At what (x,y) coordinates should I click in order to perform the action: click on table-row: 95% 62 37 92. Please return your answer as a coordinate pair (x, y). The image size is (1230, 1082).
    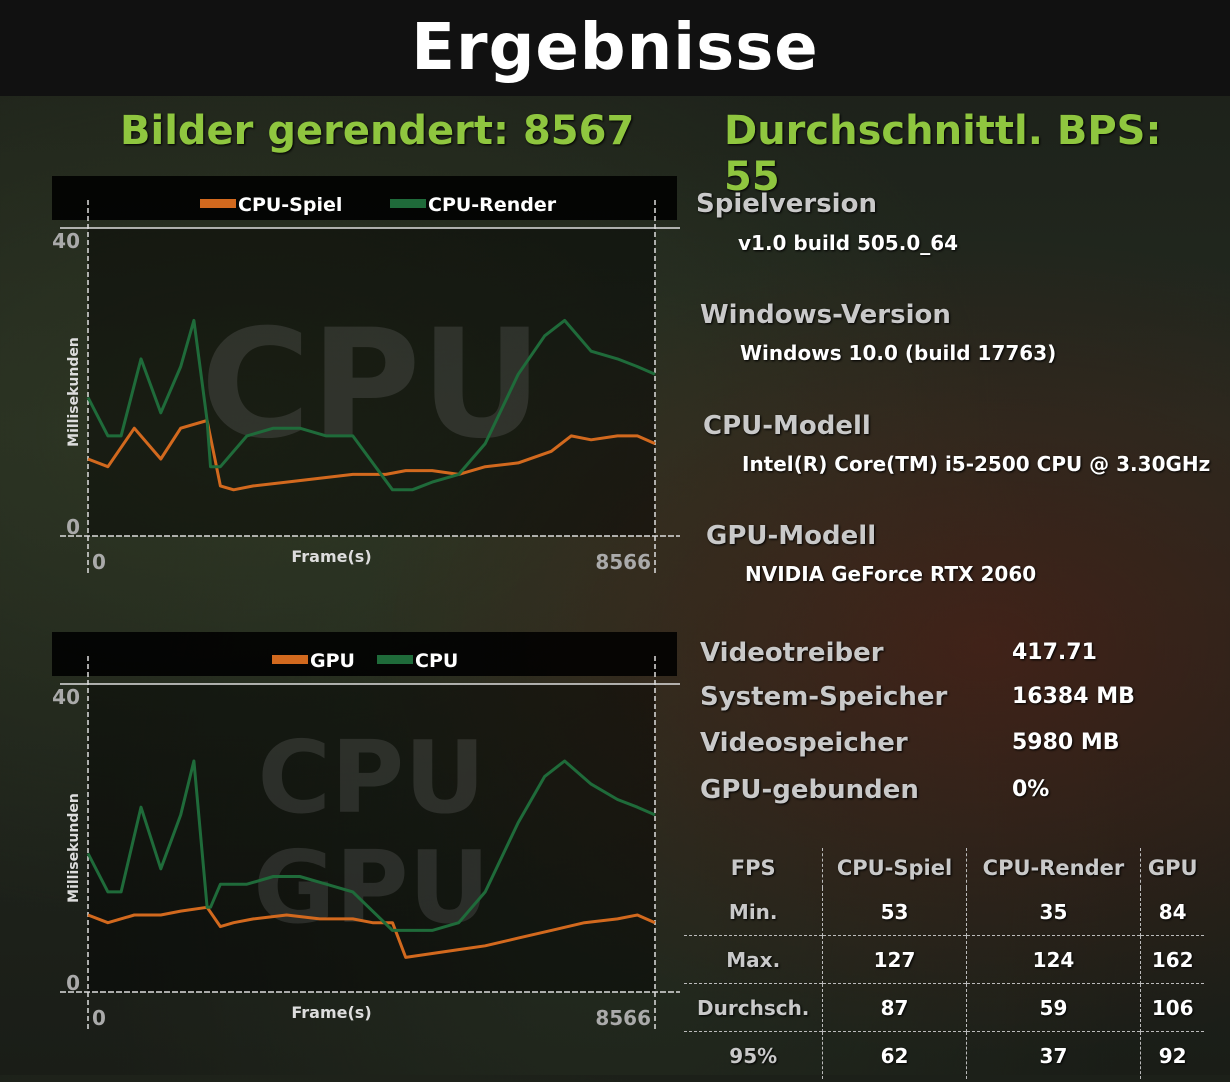
    Looking at the image, I should click on (944, 1055).